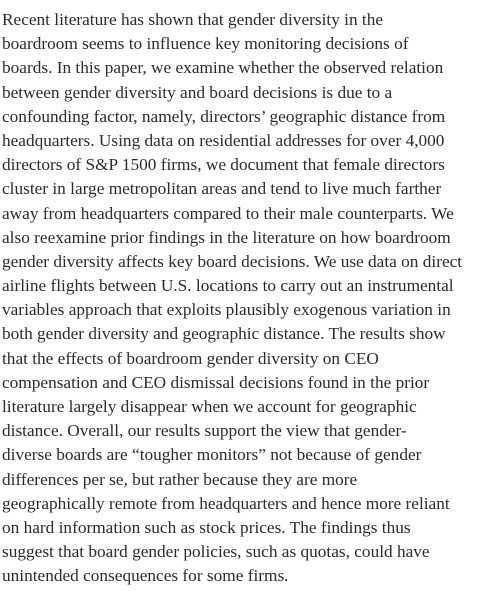 The height and width of the screenshot is (616, 495). I want to click on text-line: unintended consequences for some firms., so click(145, 576).